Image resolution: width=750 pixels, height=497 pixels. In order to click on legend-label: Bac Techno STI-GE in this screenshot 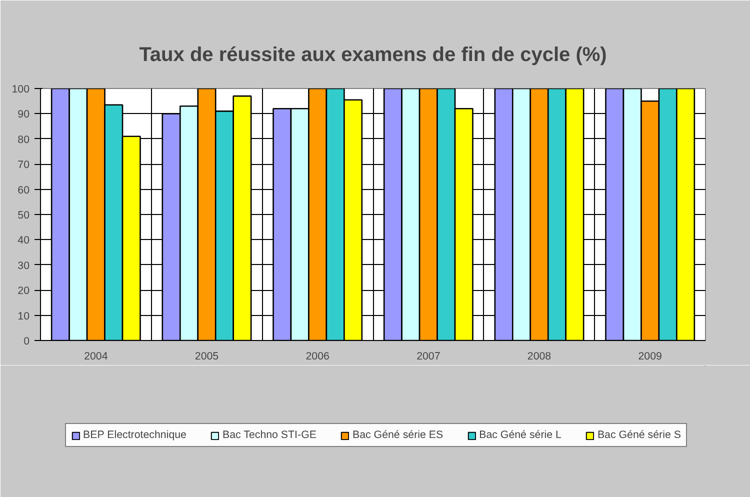, I will do `click(269, 435)`.